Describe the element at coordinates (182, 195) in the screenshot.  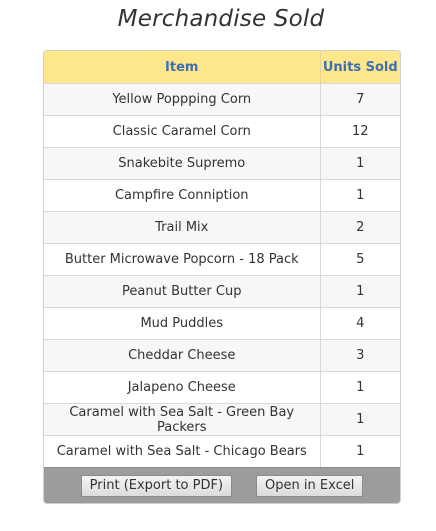
I see `item-cell: Campfire Conniption` at that location.